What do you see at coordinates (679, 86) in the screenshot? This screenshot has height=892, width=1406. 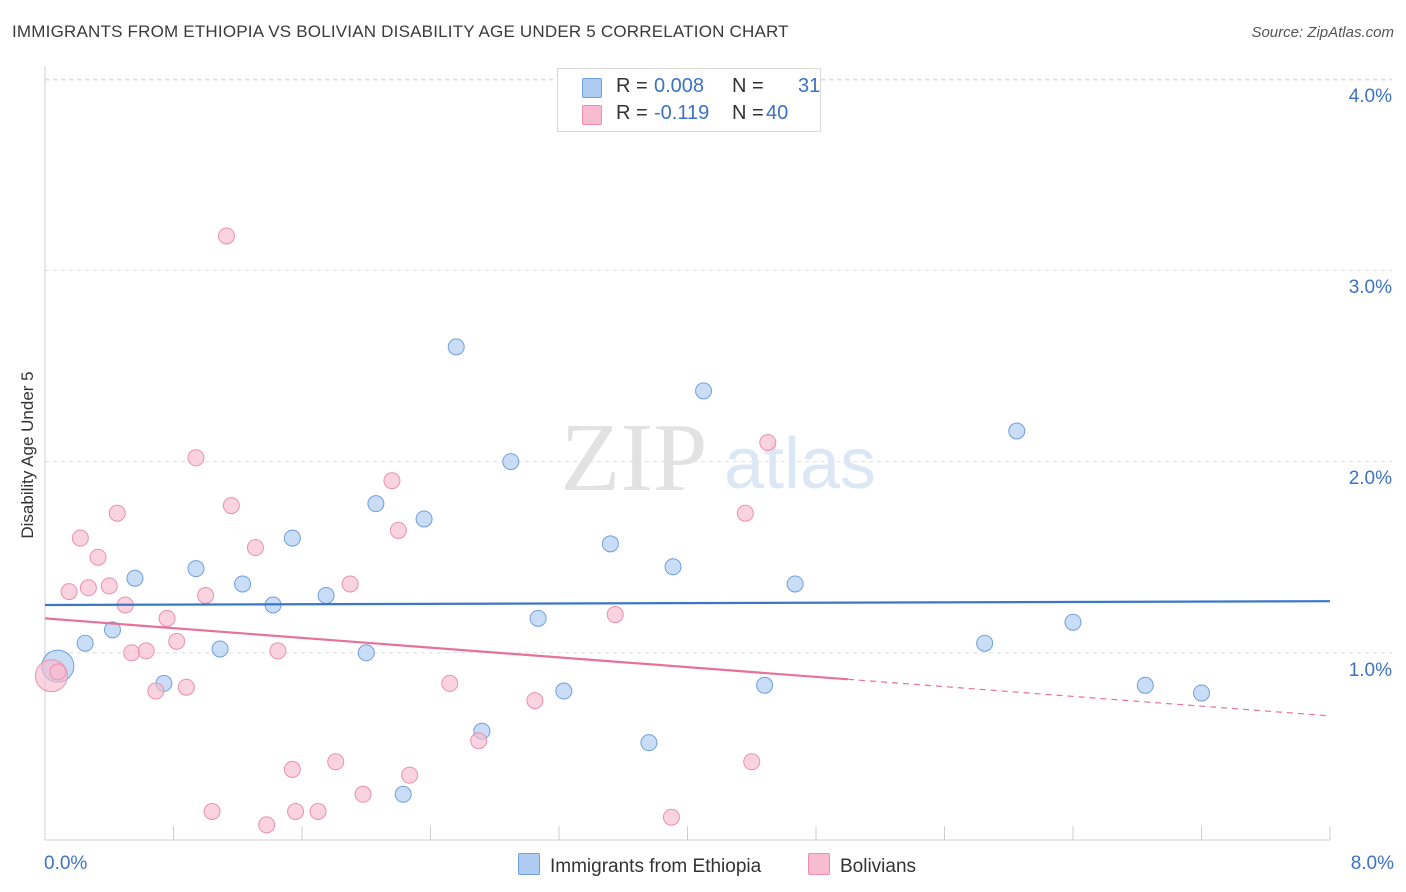 I see `r-value: 0.008` at bounding box center [679, 86].